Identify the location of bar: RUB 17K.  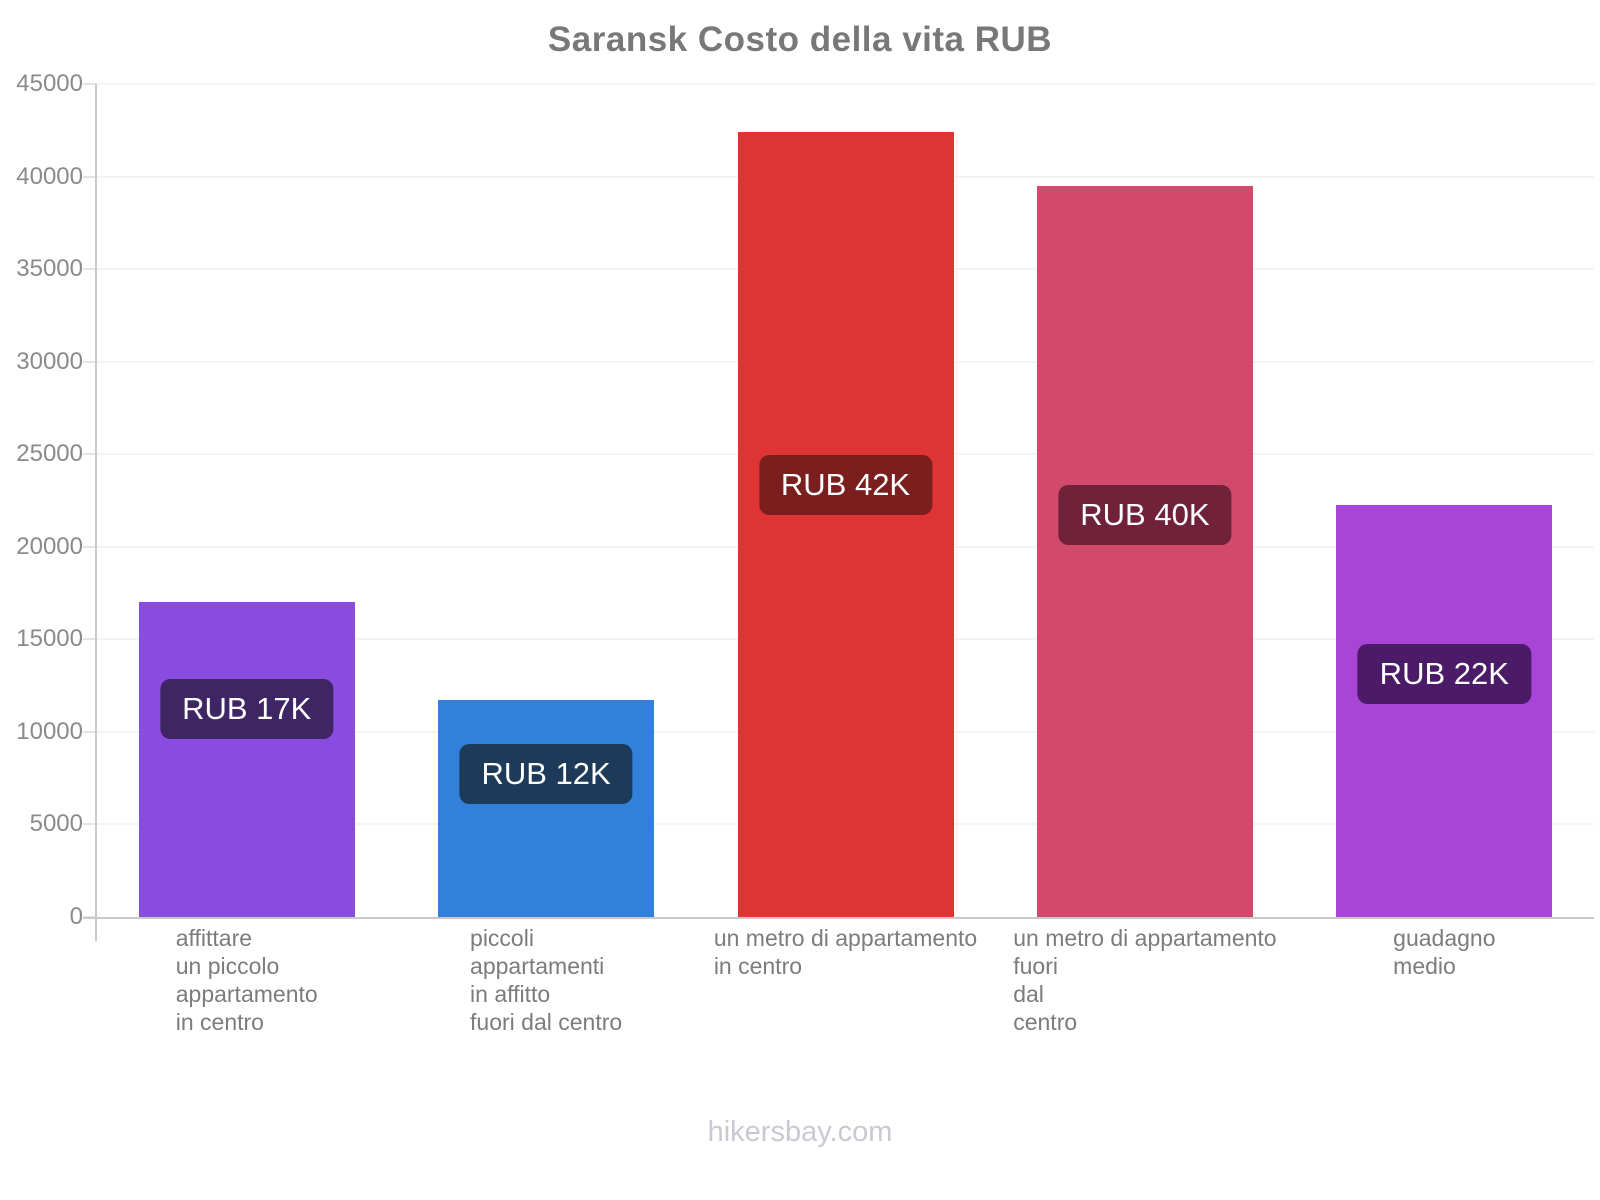
(246, 759).